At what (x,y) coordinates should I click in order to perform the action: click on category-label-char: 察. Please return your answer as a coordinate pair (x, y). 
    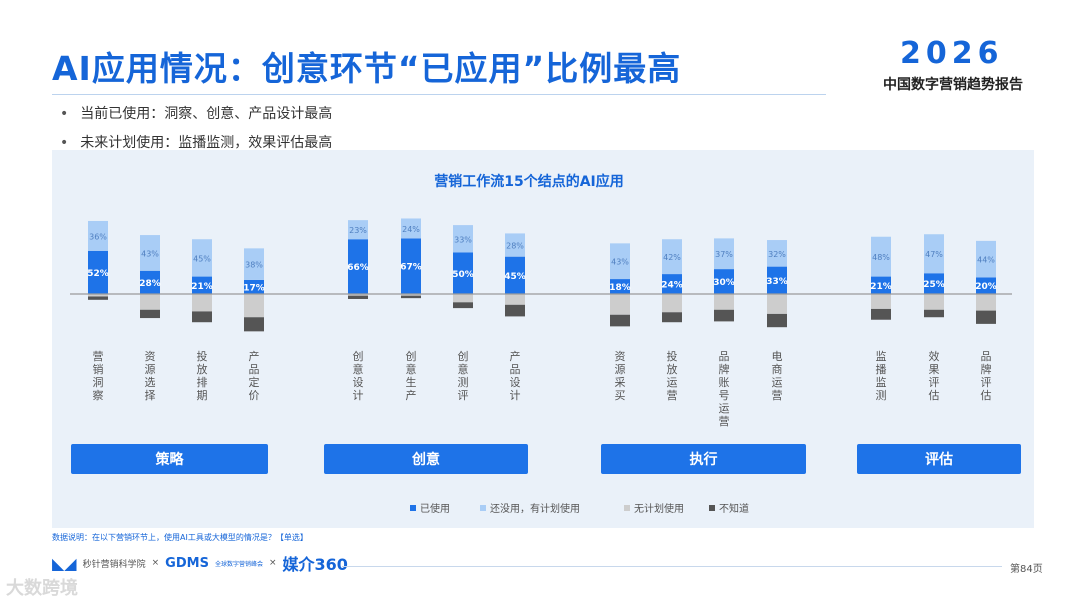
    Looking at the image, I should click on (98, 395).